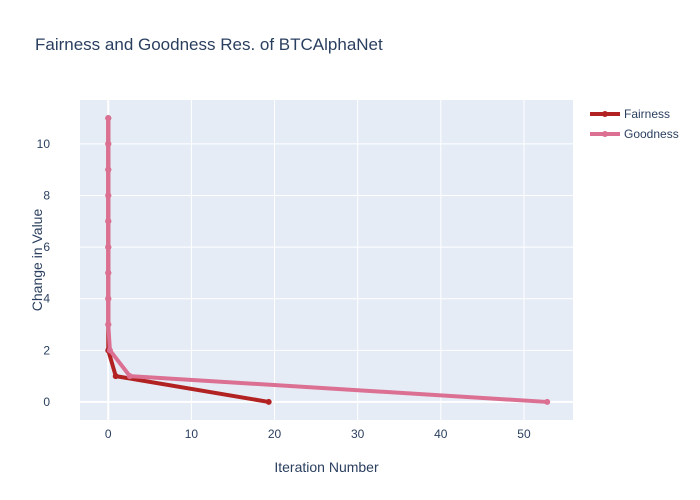 The height and width of the screenshot is (500, 700). I want to click on x-tick-label: 10, so click(192, 434).